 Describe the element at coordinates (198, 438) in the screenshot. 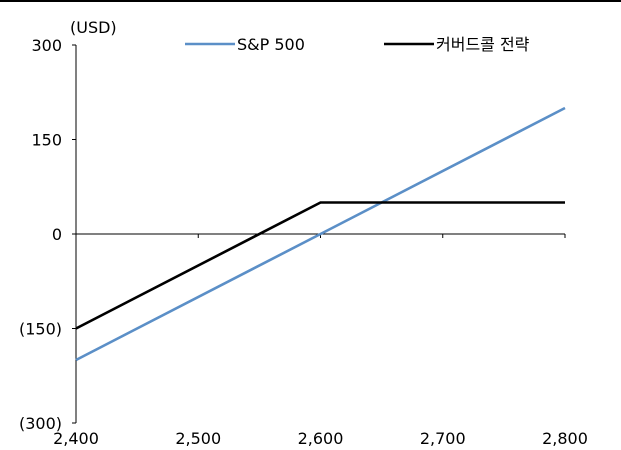

I see `x-tick-label: 2,500` at that location.